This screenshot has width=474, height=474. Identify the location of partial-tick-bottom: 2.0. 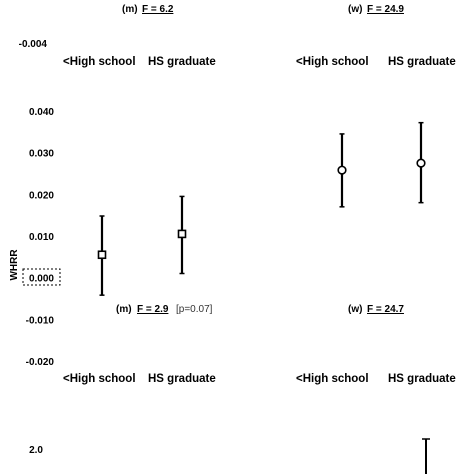
(36, 450).